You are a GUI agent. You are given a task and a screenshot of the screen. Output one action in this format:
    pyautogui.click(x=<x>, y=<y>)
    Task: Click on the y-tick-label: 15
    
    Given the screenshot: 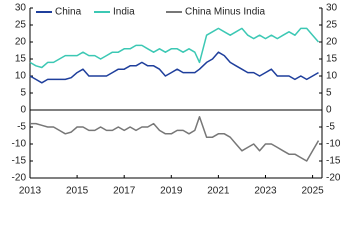 What is the action you would take?
    pyautogui.click(x=21, y=59)
    